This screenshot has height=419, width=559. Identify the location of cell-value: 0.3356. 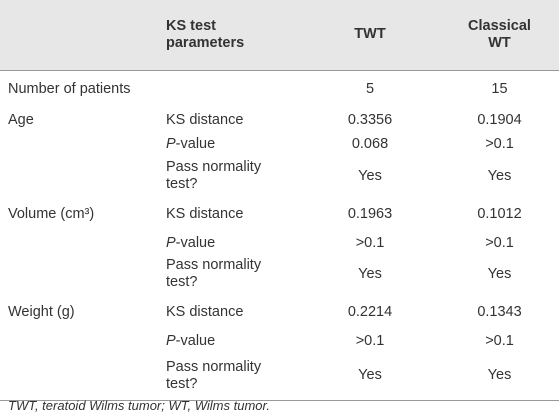
(370, 119).